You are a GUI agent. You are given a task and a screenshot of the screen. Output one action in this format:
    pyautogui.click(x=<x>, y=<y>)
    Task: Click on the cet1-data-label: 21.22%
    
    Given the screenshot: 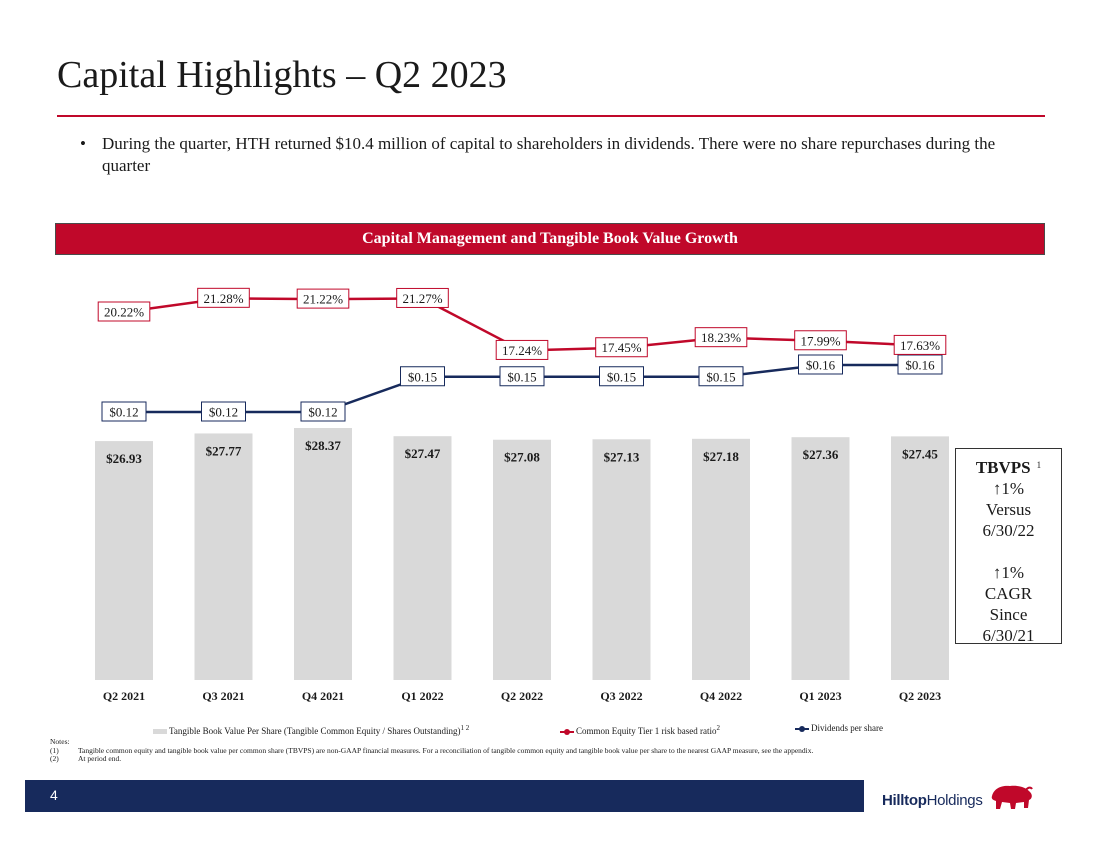 What is the action you would take?
    pyautogui.click(x=323, y=299)
    